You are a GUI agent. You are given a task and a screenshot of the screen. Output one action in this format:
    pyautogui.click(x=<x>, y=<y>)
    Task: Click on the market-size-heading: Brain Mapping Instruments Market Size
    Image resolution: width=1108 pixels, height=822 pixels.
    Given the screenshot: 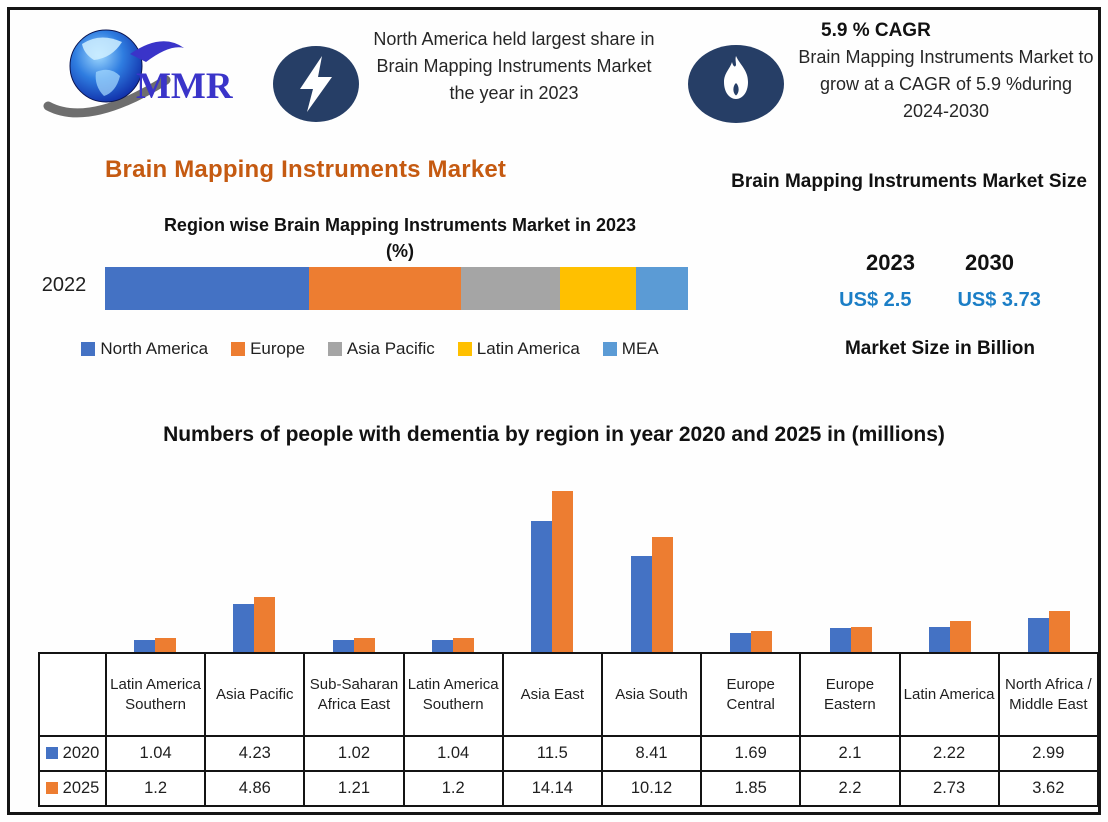 What is the action you would take?
    pyautogui.click(x=909, y=181)
    